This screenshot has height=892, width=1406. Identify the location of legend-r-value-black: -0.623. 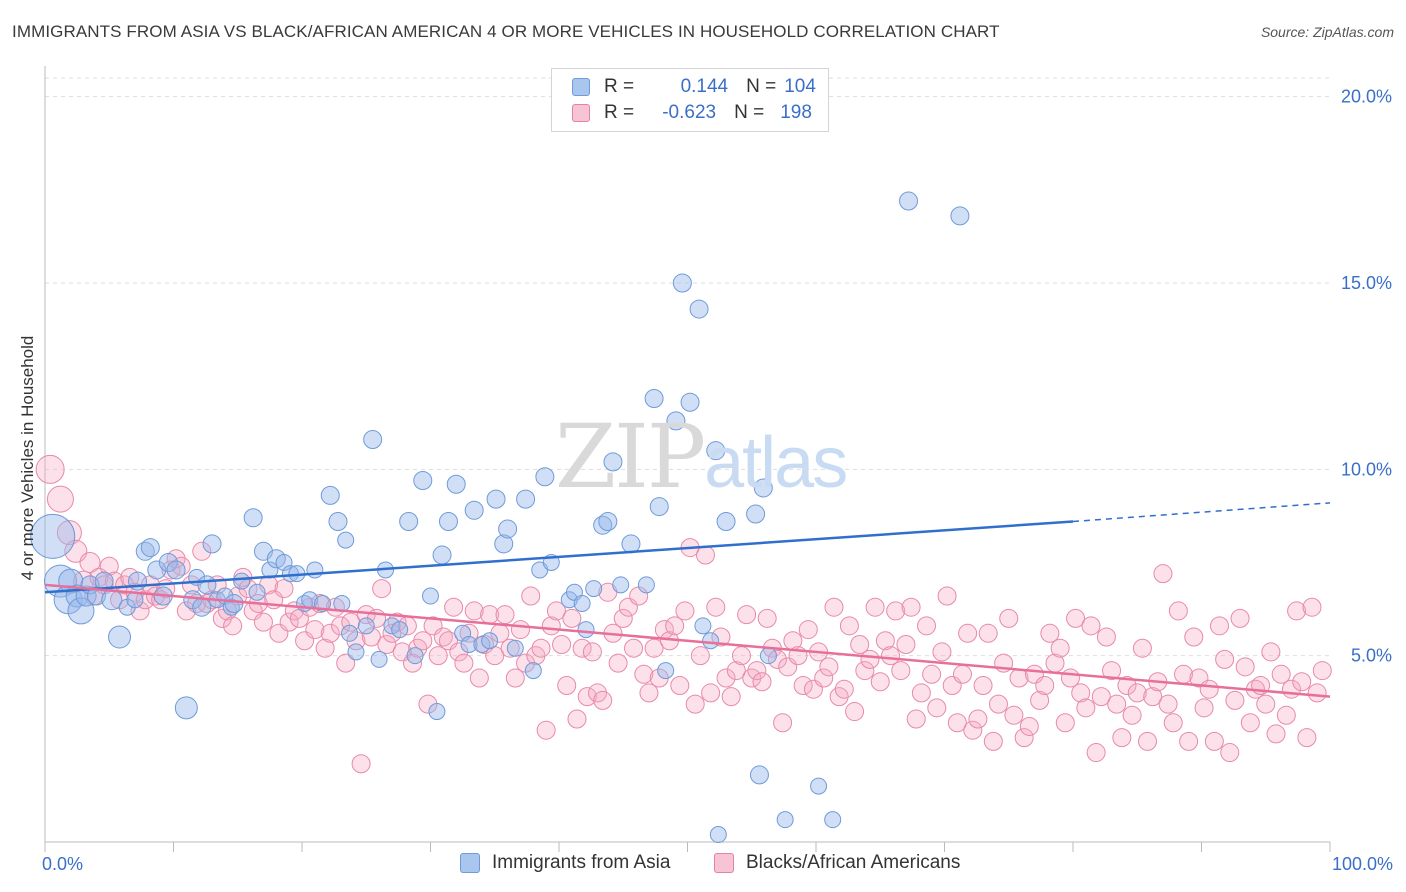
(689, 112).